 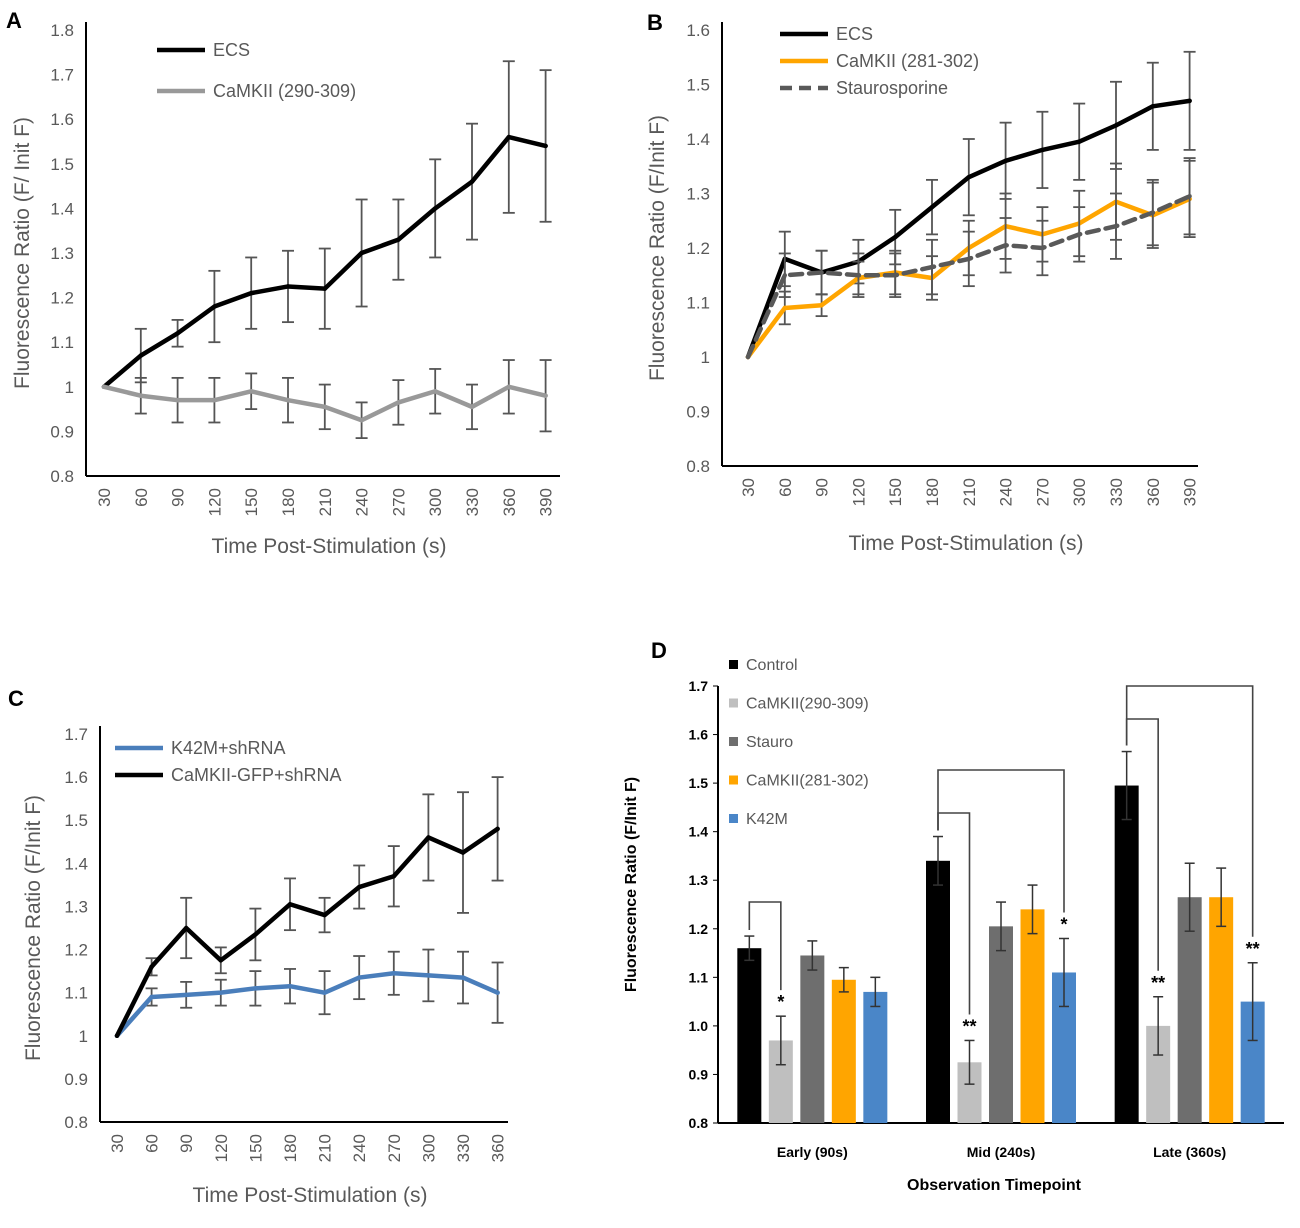 I want to click on x-tick-label: 120, so click(x=221, y=1148).